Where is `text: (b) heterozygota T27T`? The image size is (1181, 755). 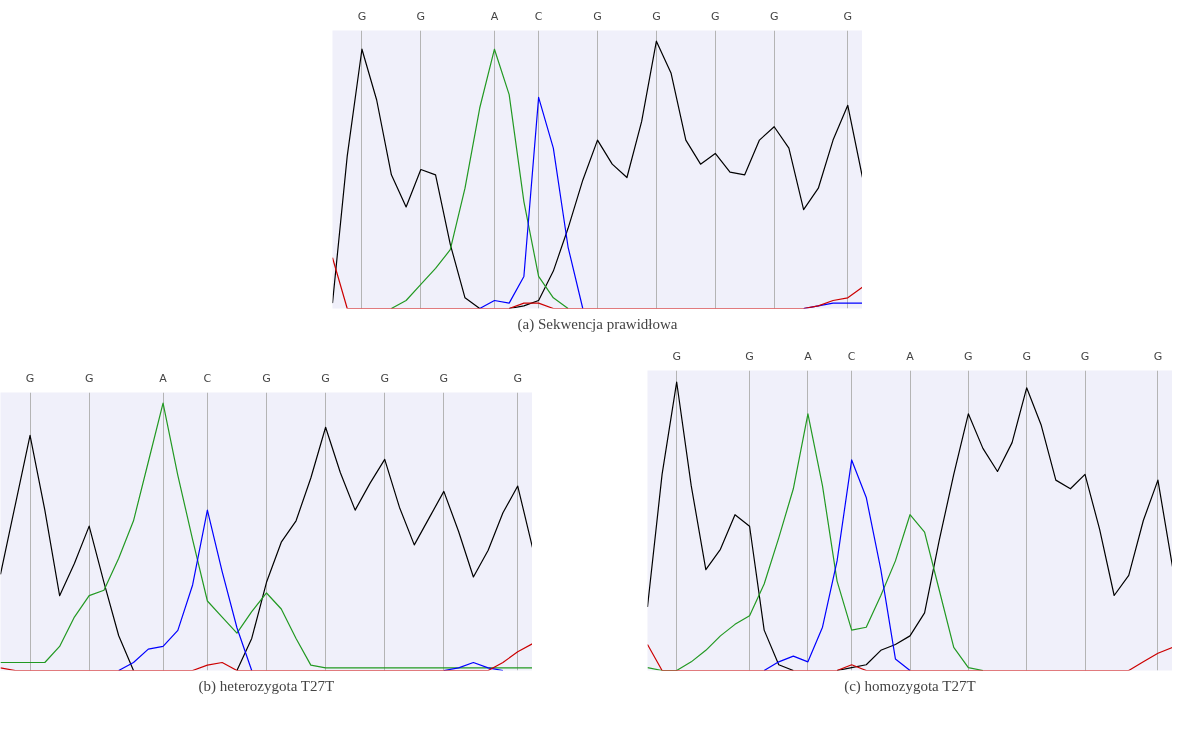
text: (b) heterozygota T27T is located at coordinates (266, 686).